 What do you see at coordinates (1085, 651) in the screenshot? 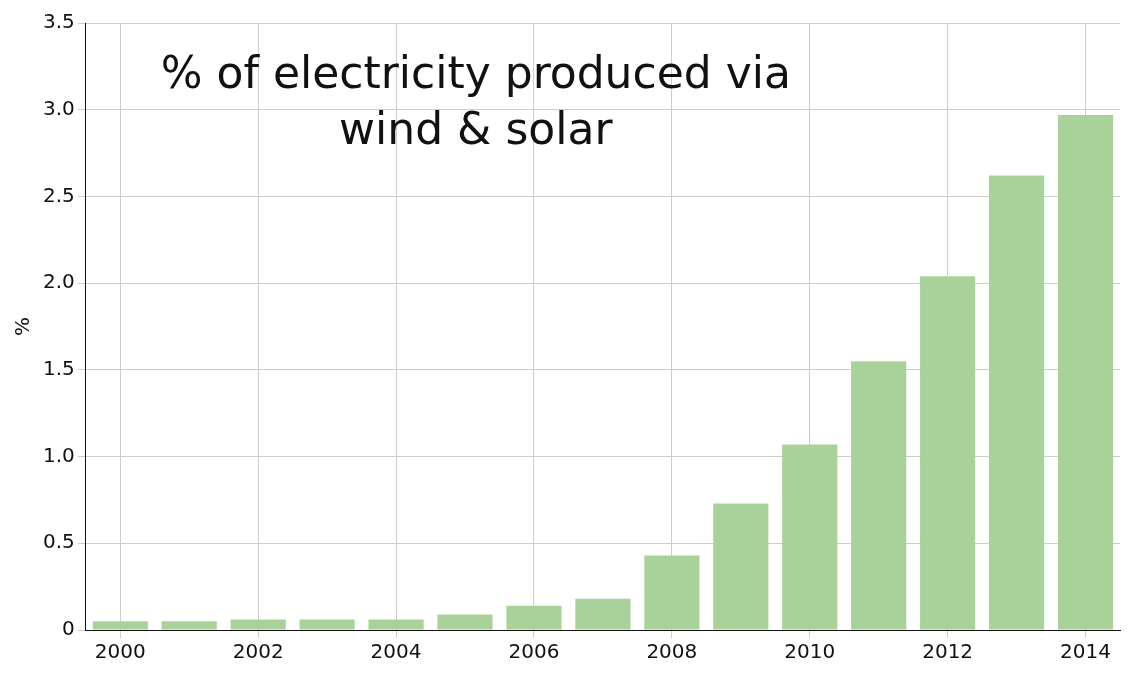
I see `x-tick-label: 2014` at bounding box center [1085, 651].